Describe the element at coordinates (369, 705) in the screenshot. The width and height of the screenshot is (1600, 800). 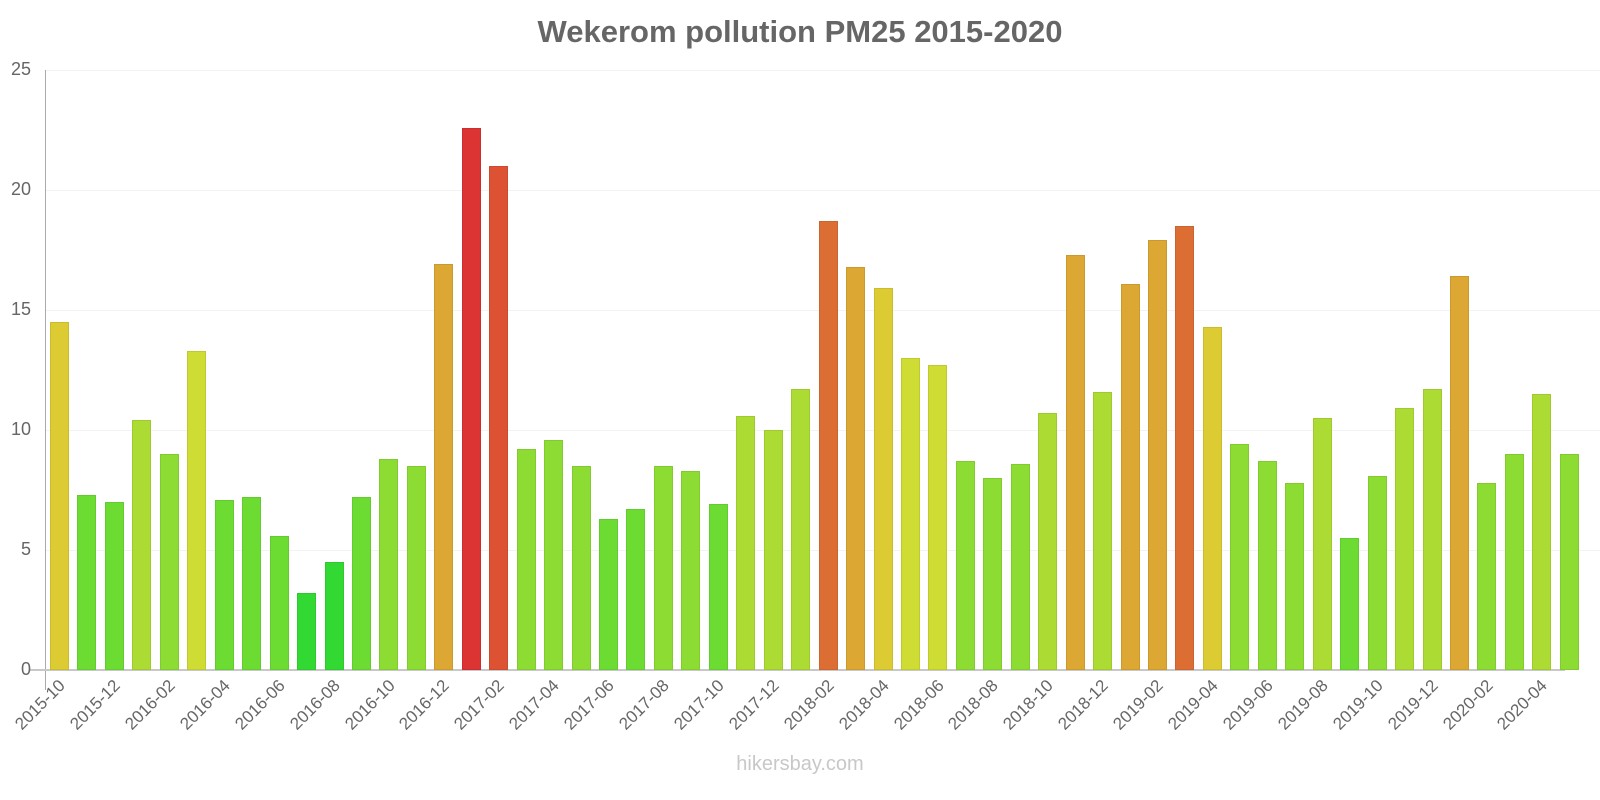
I see `x-tick-label: 2016-10` at that location.